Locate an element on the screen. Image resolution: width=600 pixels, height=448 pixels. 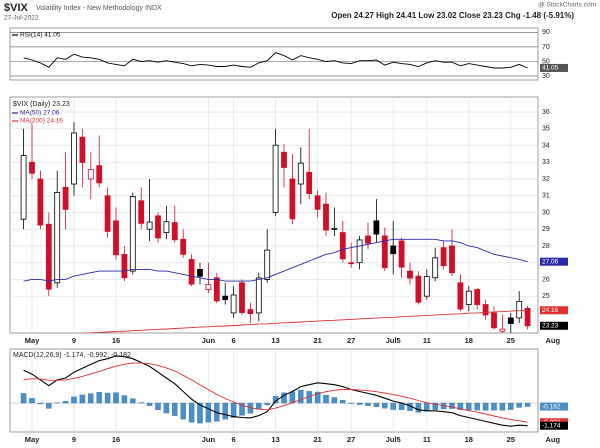
x-tick-label: 13 is located at coordinates (275, 340).